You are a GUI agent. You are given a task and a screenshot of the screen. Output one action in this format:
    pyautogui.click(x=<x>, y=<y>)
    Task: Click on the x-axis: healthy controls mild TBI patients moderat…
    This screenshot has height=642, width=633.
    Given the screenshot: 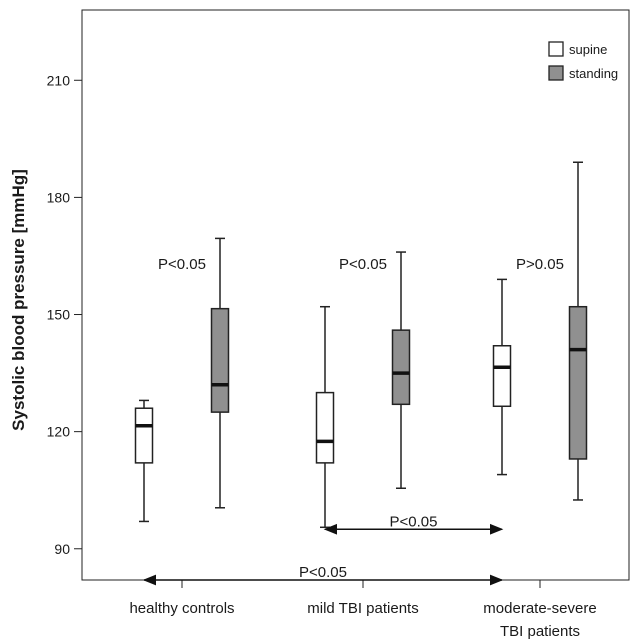 What is the action you would take?
    pyautogui.click(x=363, y=610)
    